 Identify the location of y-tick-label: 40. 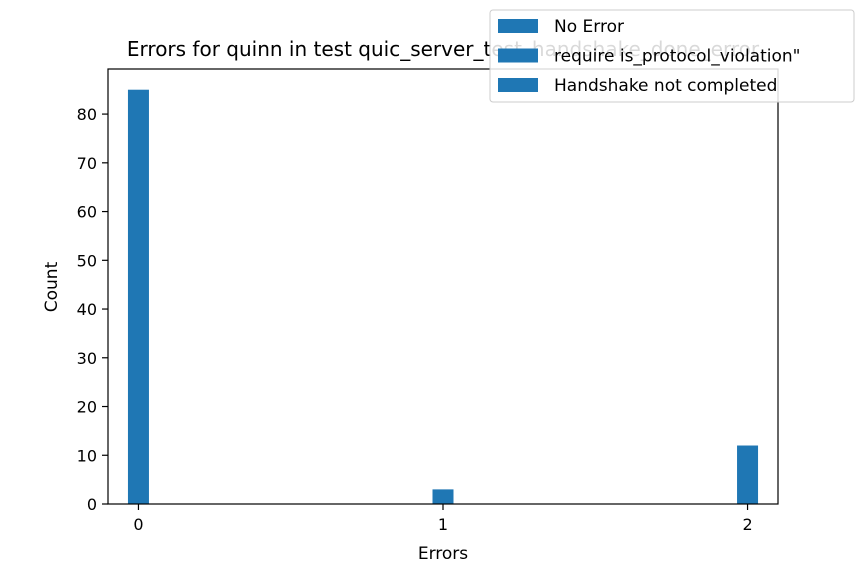
(87, 309).